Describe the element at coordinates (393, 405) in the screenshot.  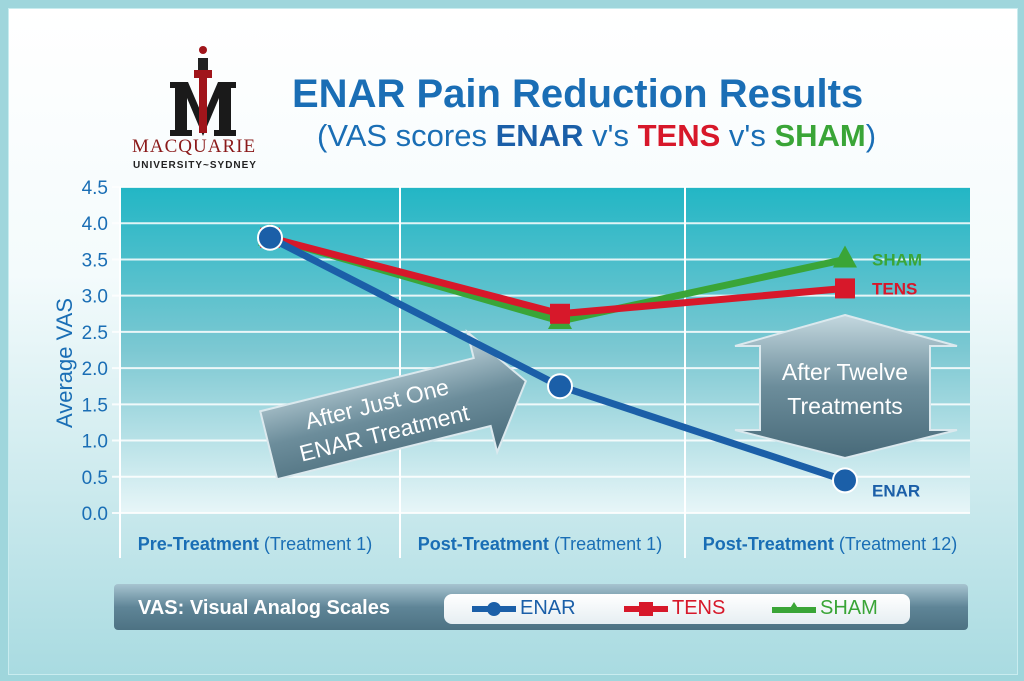
I see `arrow-right-shape` at that location.